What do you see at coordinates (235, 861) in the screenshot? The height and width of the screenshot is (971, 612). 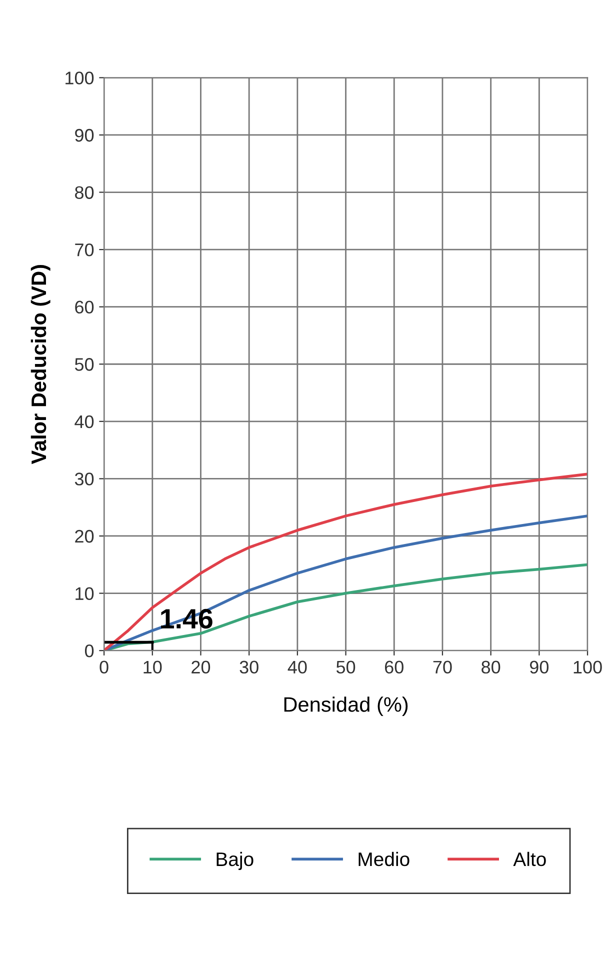 I see `legend-label: Bajo` at bounding box center [235, 861].